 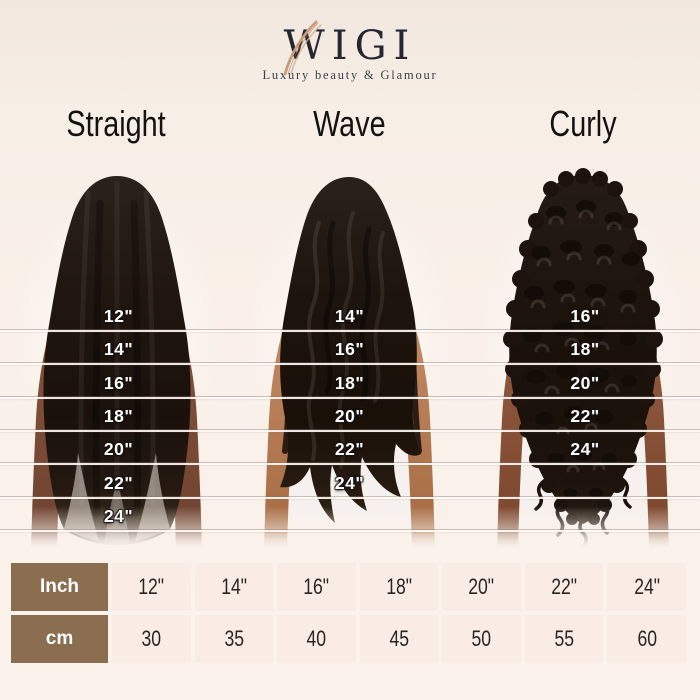 I want to click on table-cell: 60, so click(x=647, y=639).